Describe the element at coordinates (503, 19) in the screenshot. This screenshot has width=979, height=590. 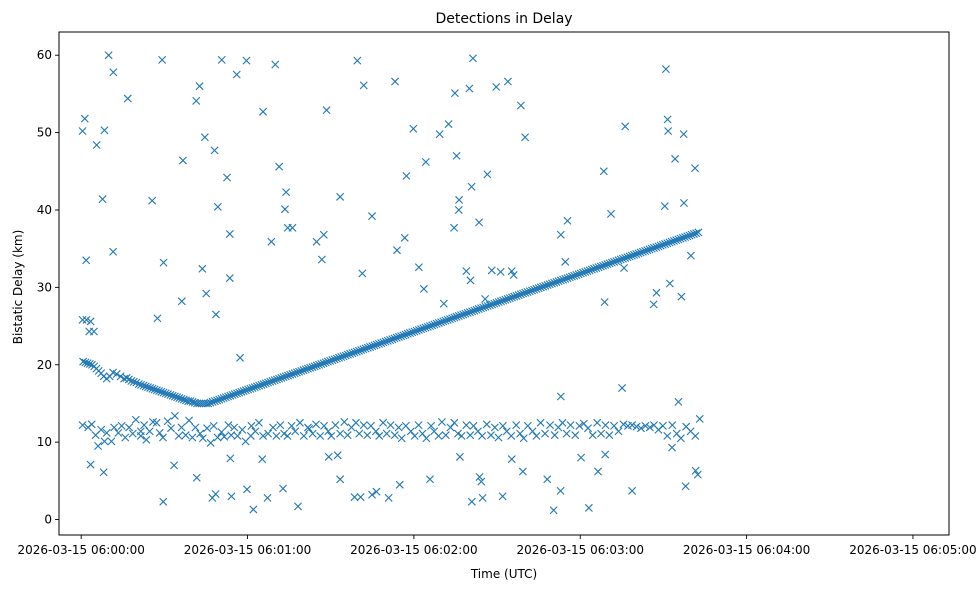
I see `chart-title: Detections in Delay` at that location.